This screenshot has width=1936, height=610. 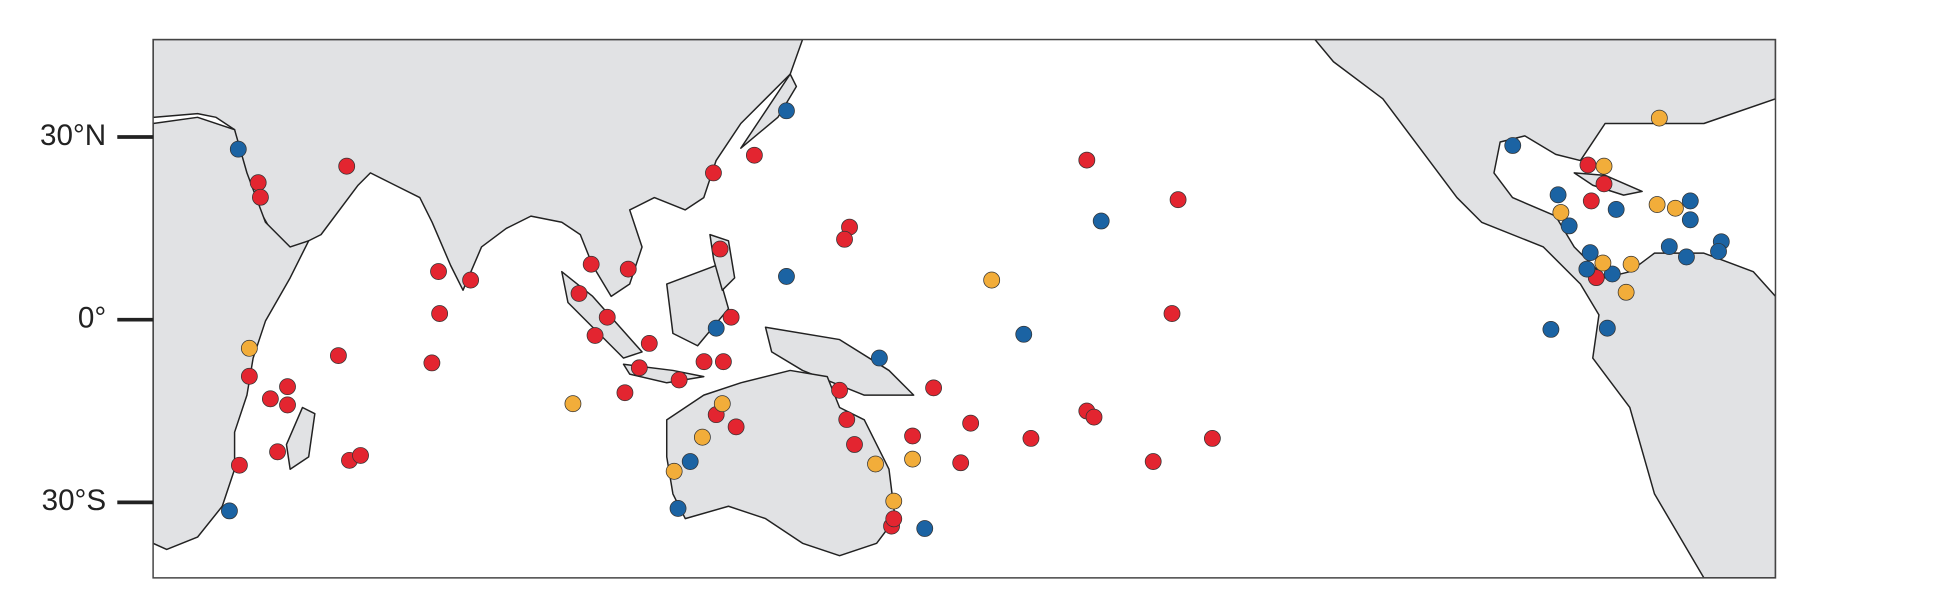 What do you see at coordinates (300, 438) in the screenshot?
I see `madagascar` at bounding box center [300, 438].